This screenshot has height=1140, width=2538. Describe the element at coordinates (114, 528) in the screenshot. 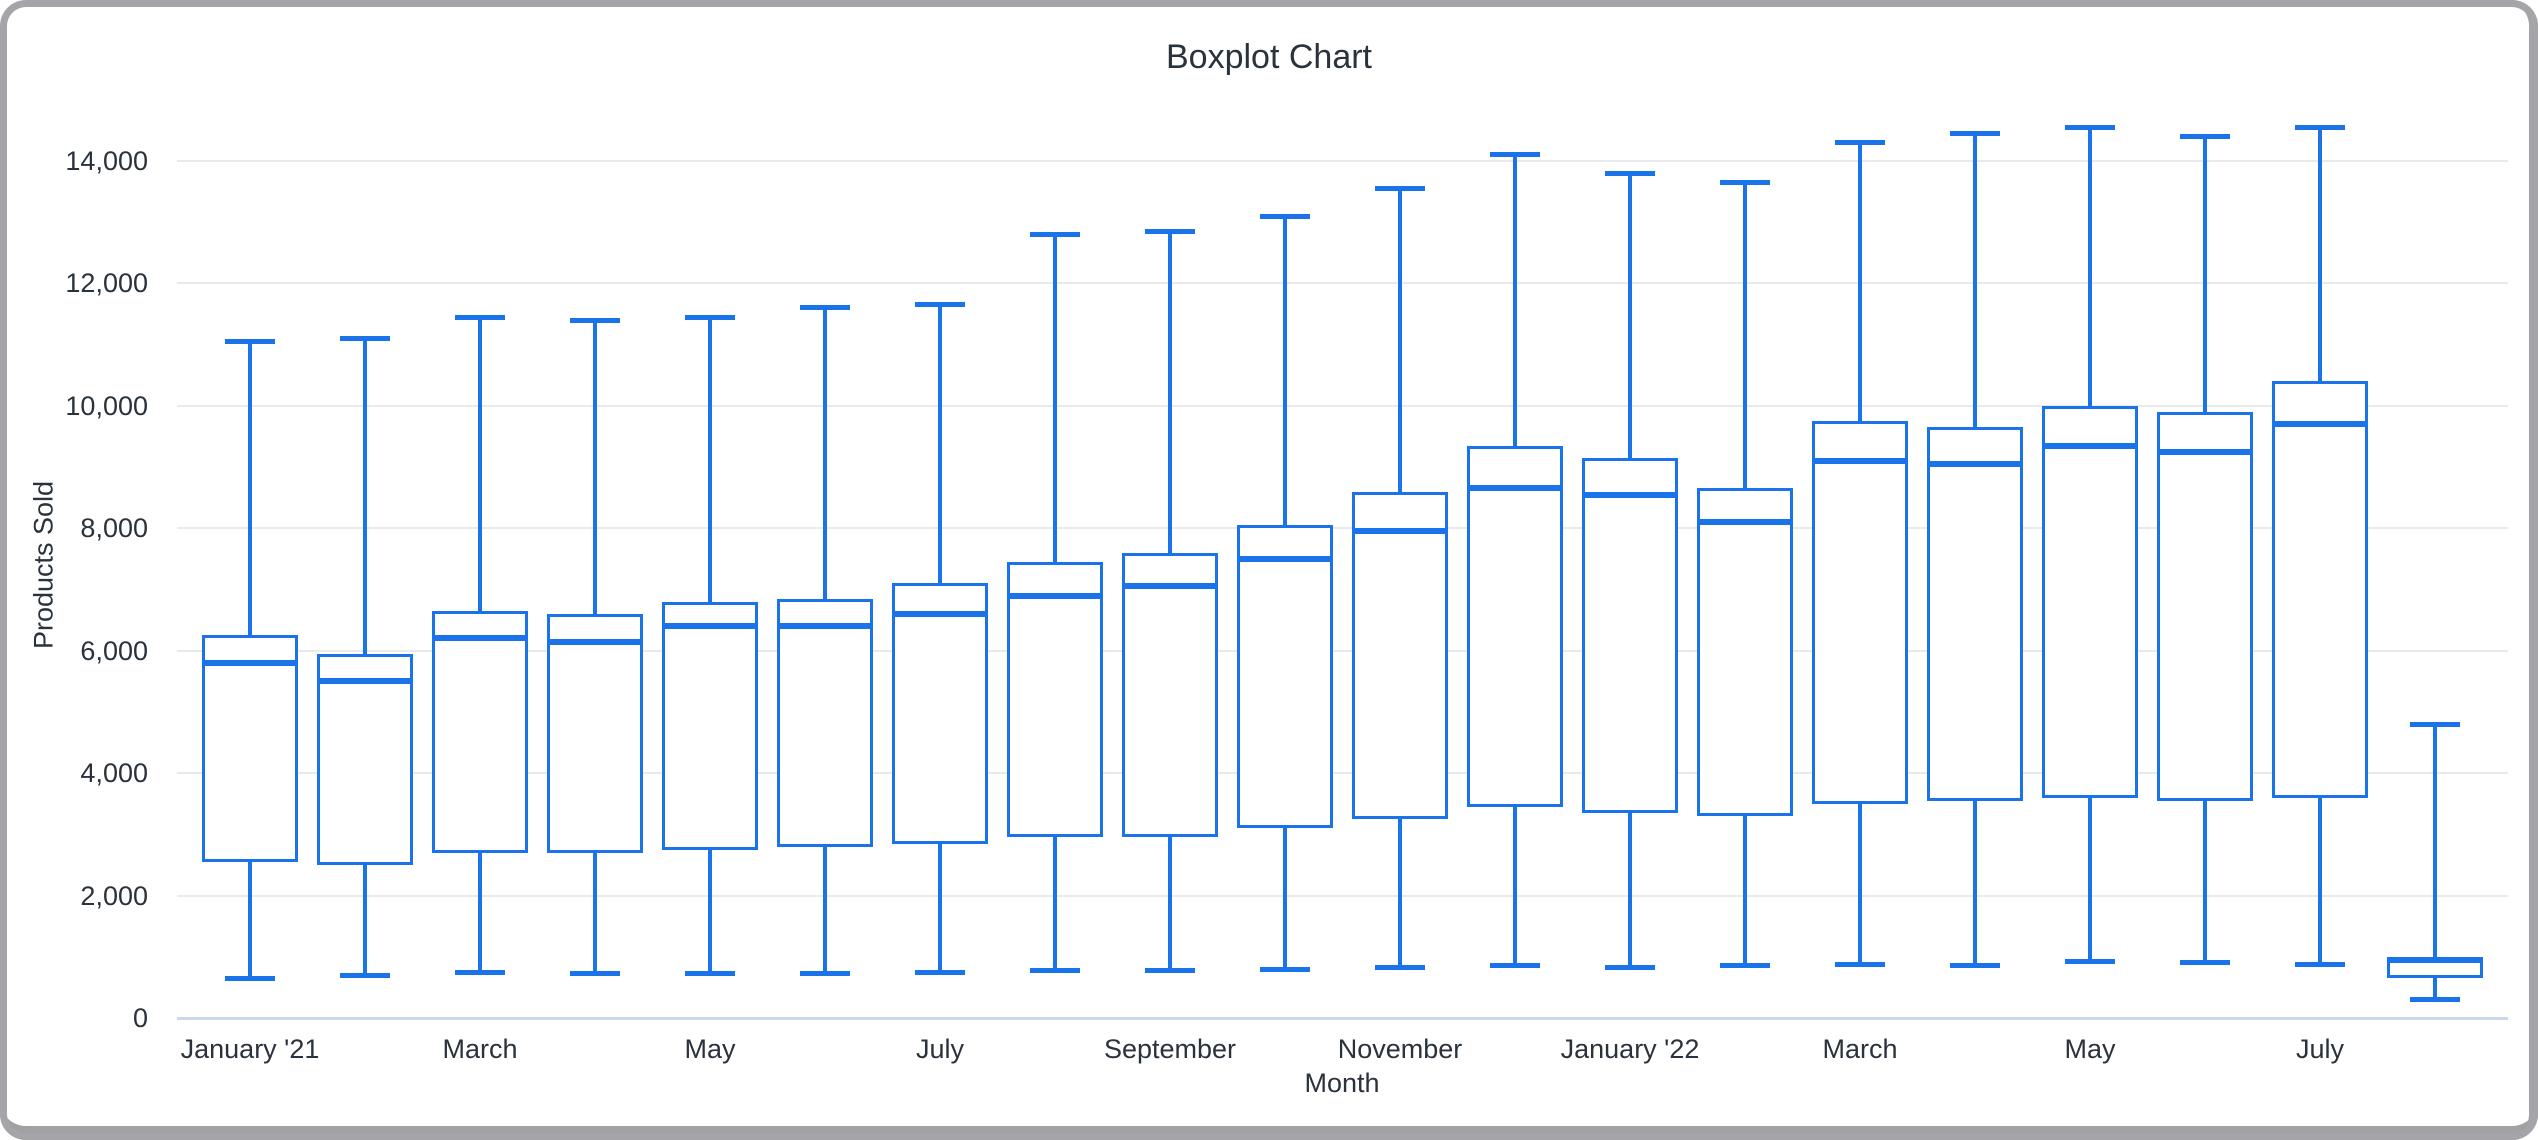

I see `y-tick-label: 8,000` at that location.